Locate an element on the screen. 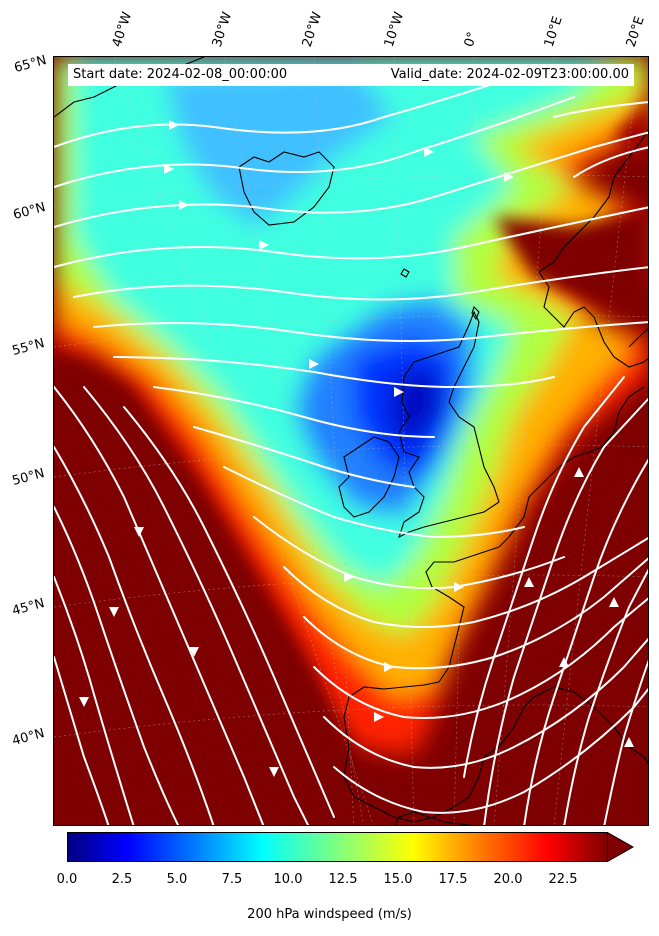 The image size is (659, 936). colorbar is located at coordinates (350, 847).